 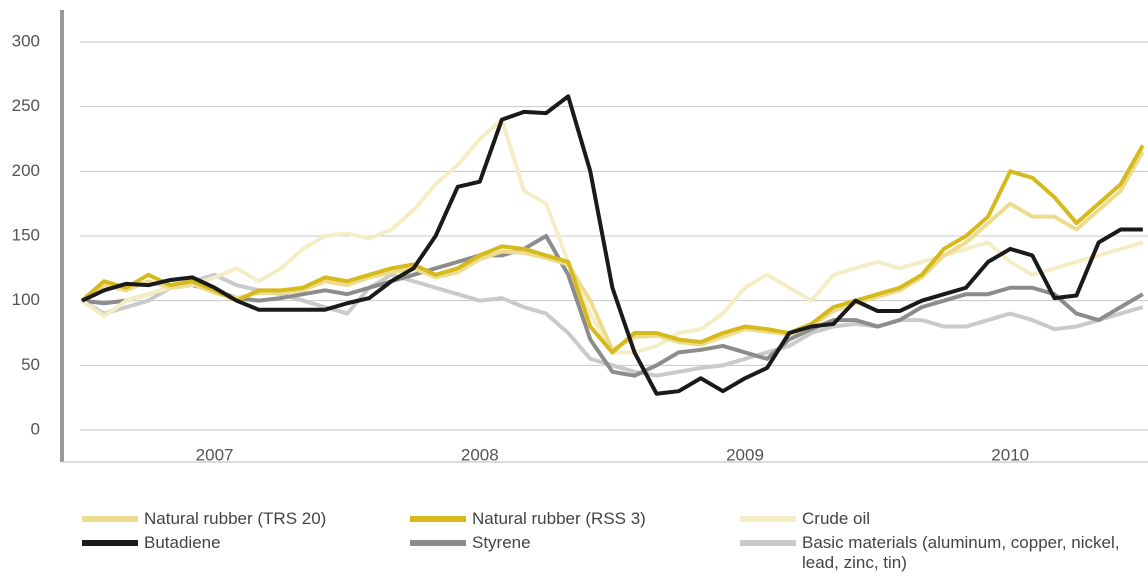 I want to click on legend-item: Crude oil, so click(x=939, y=519).